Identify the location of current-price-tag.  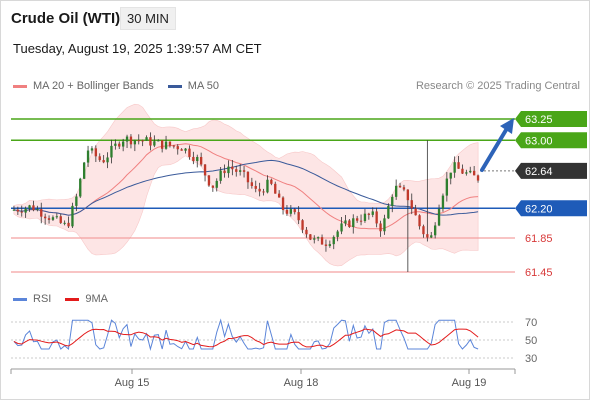
(551, 170).